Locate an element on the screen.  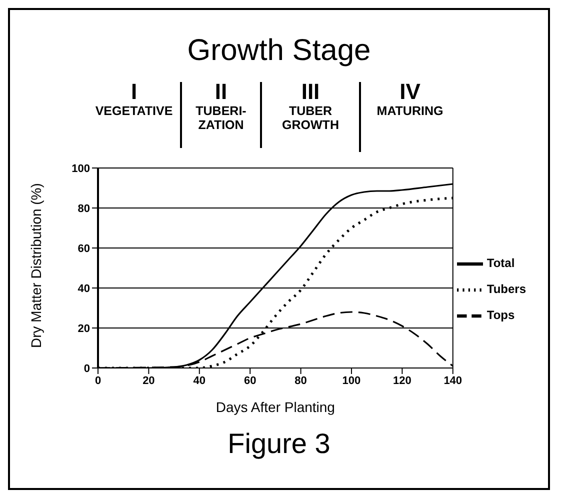
legend-label: Tops is located at coordinates (500, 315).